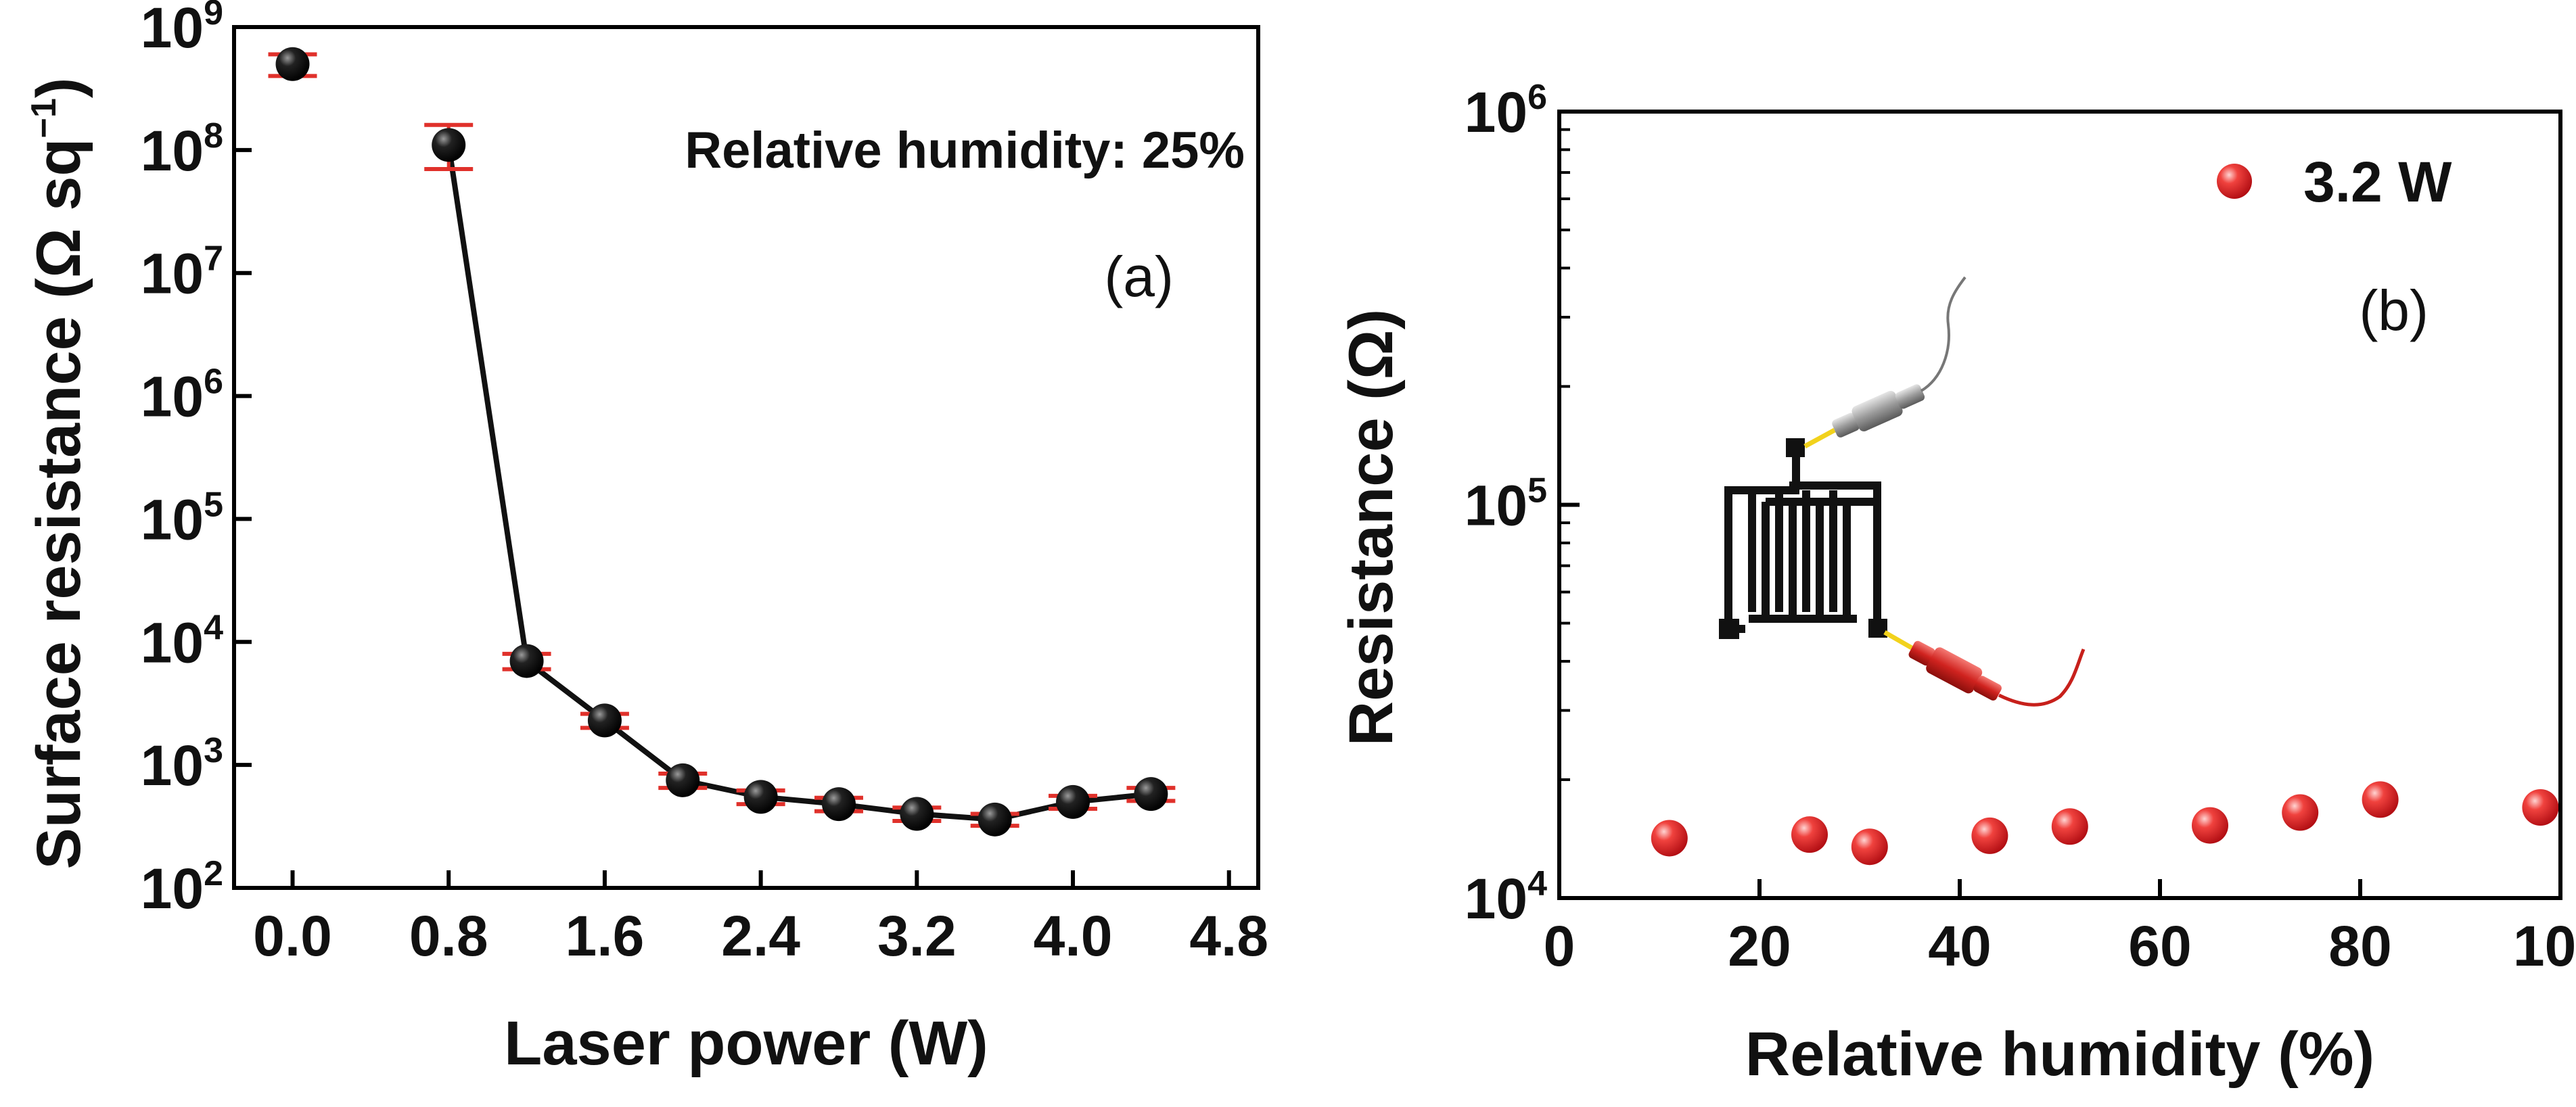 Image resolution: width=2576 pixels, height=1107 pixels. What do you see at coordinates (1759, 946) in the screenshot?
I see `b-x-tick-label: 20` at bounding box center [1759, 946].